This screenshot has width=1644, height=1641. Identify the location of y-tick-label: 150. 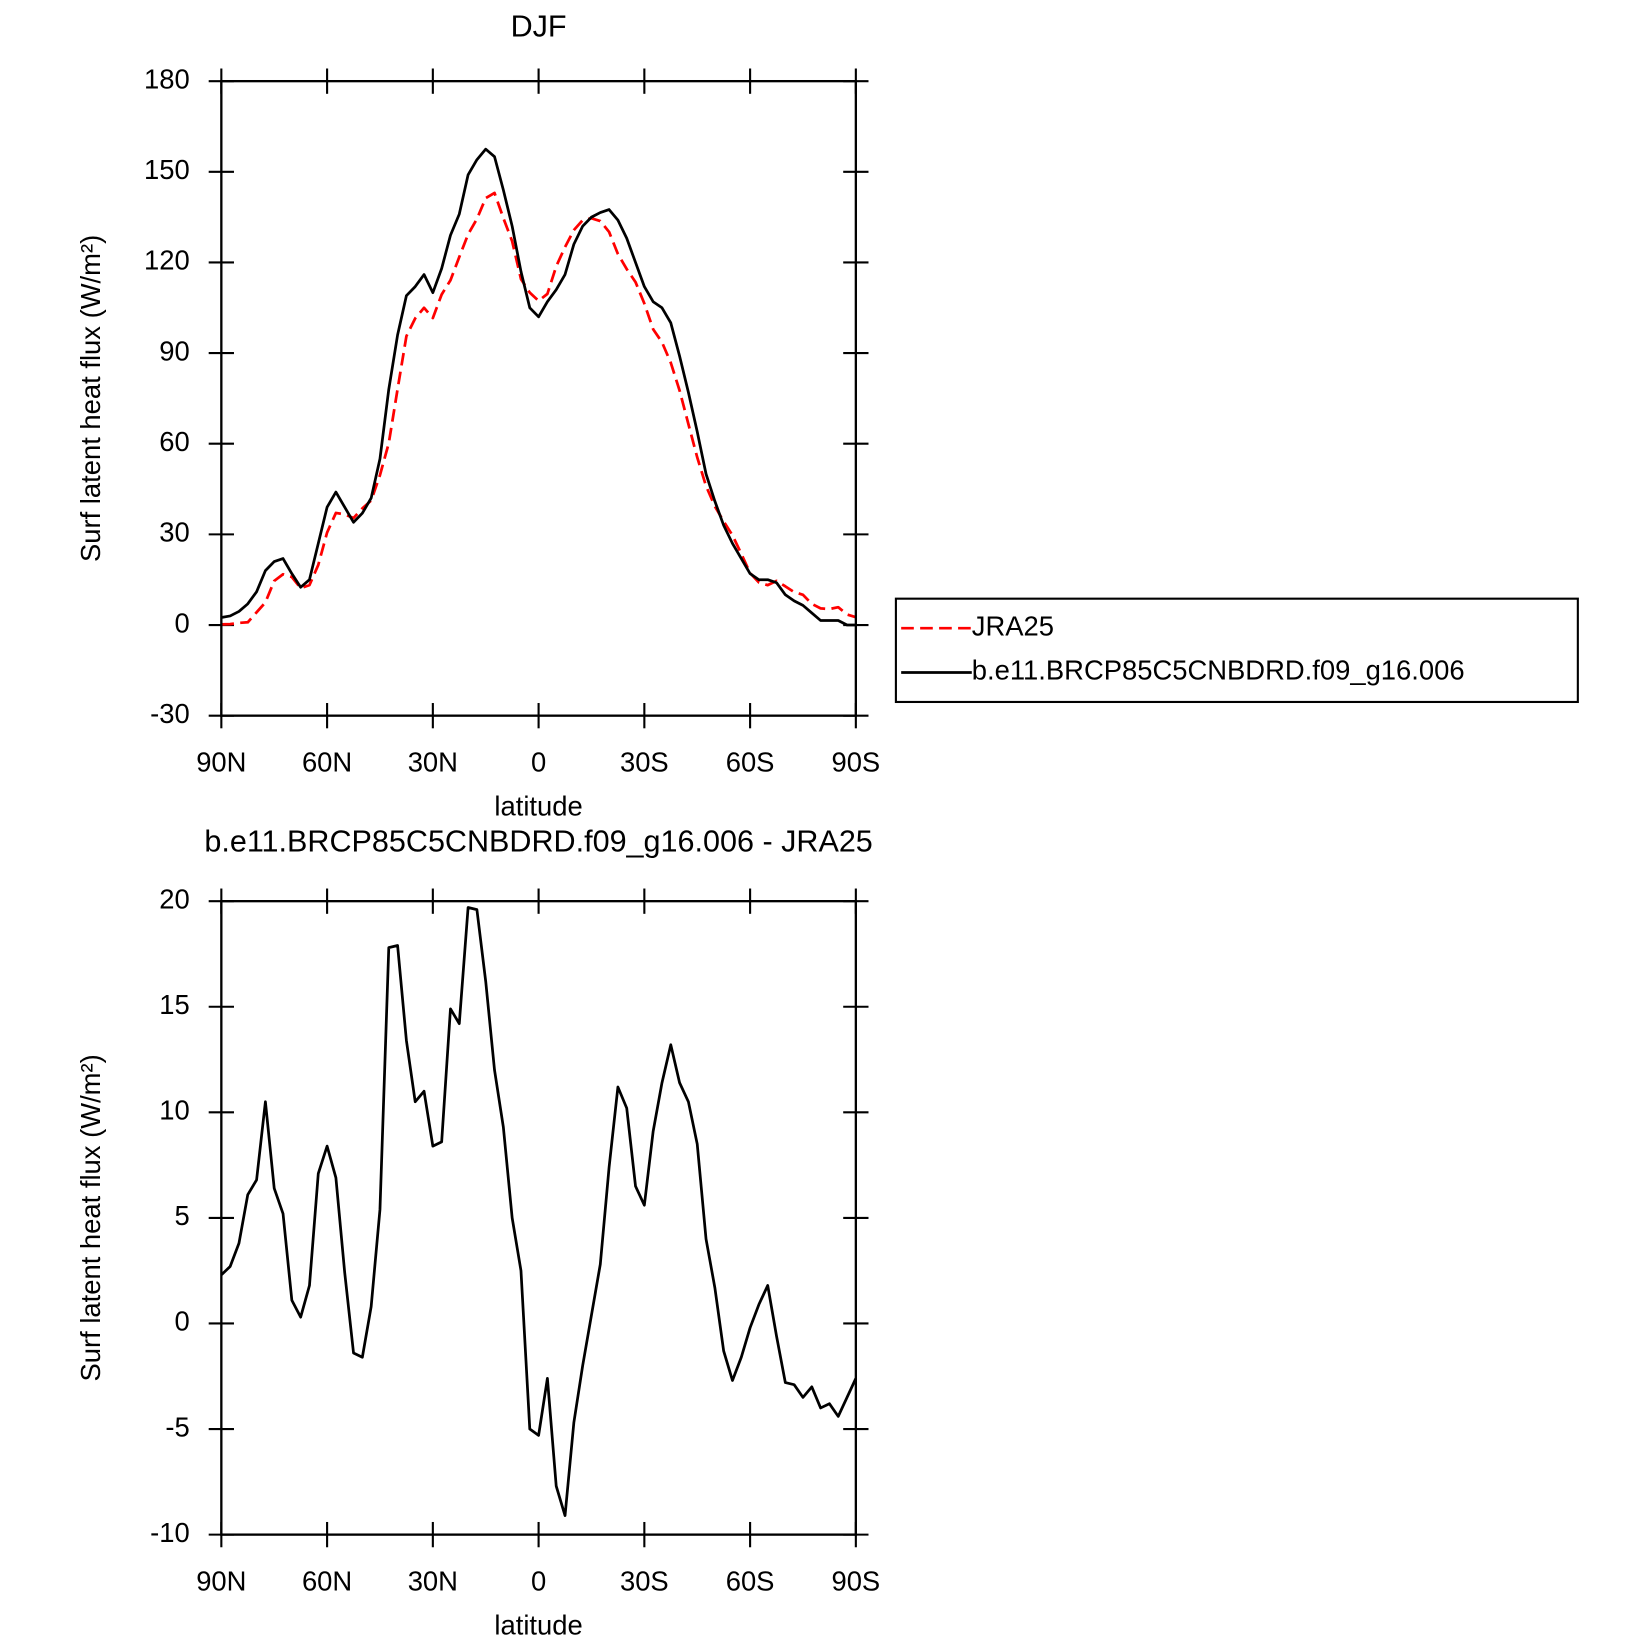
(167, 169).